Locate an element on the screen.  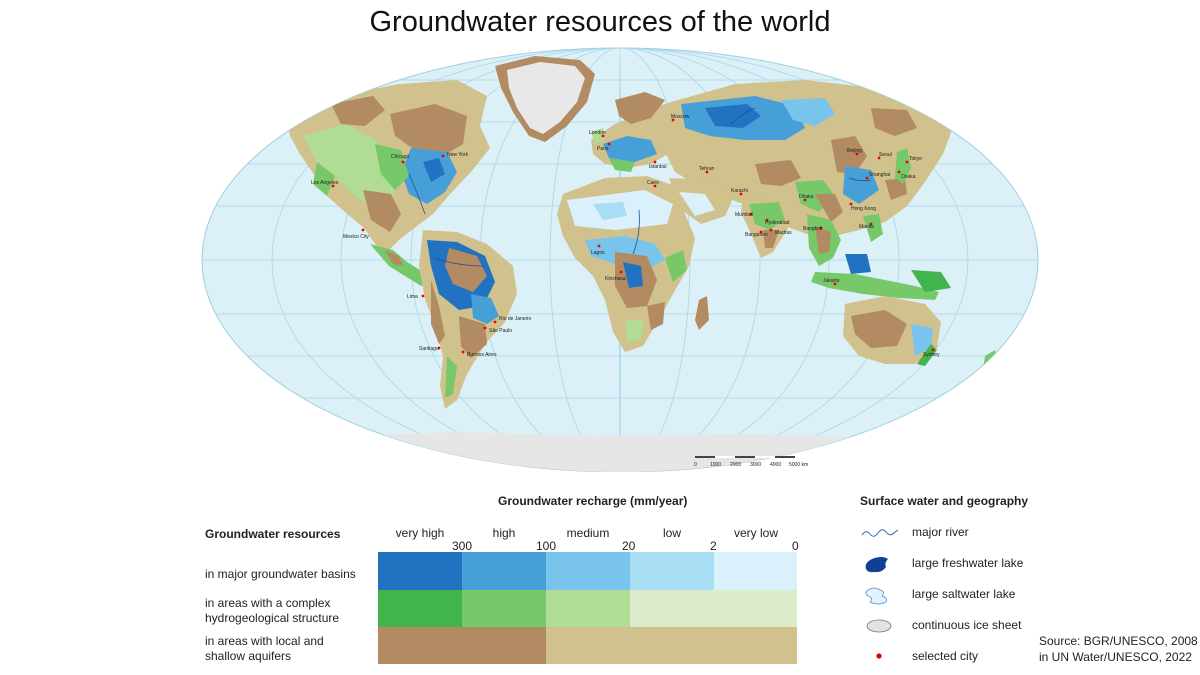
city-bangkok: Bangkok is located at coordinates (813, 229).